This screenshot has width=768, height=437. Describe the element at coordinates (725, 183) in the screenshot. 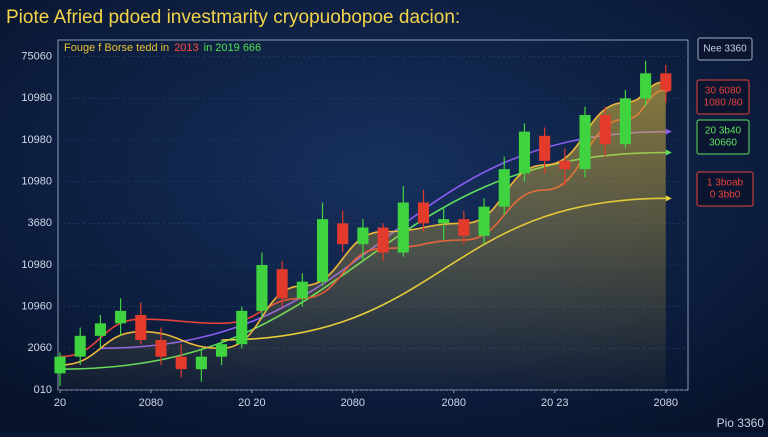

I see `annotation-text: 1 3boab` at that location.